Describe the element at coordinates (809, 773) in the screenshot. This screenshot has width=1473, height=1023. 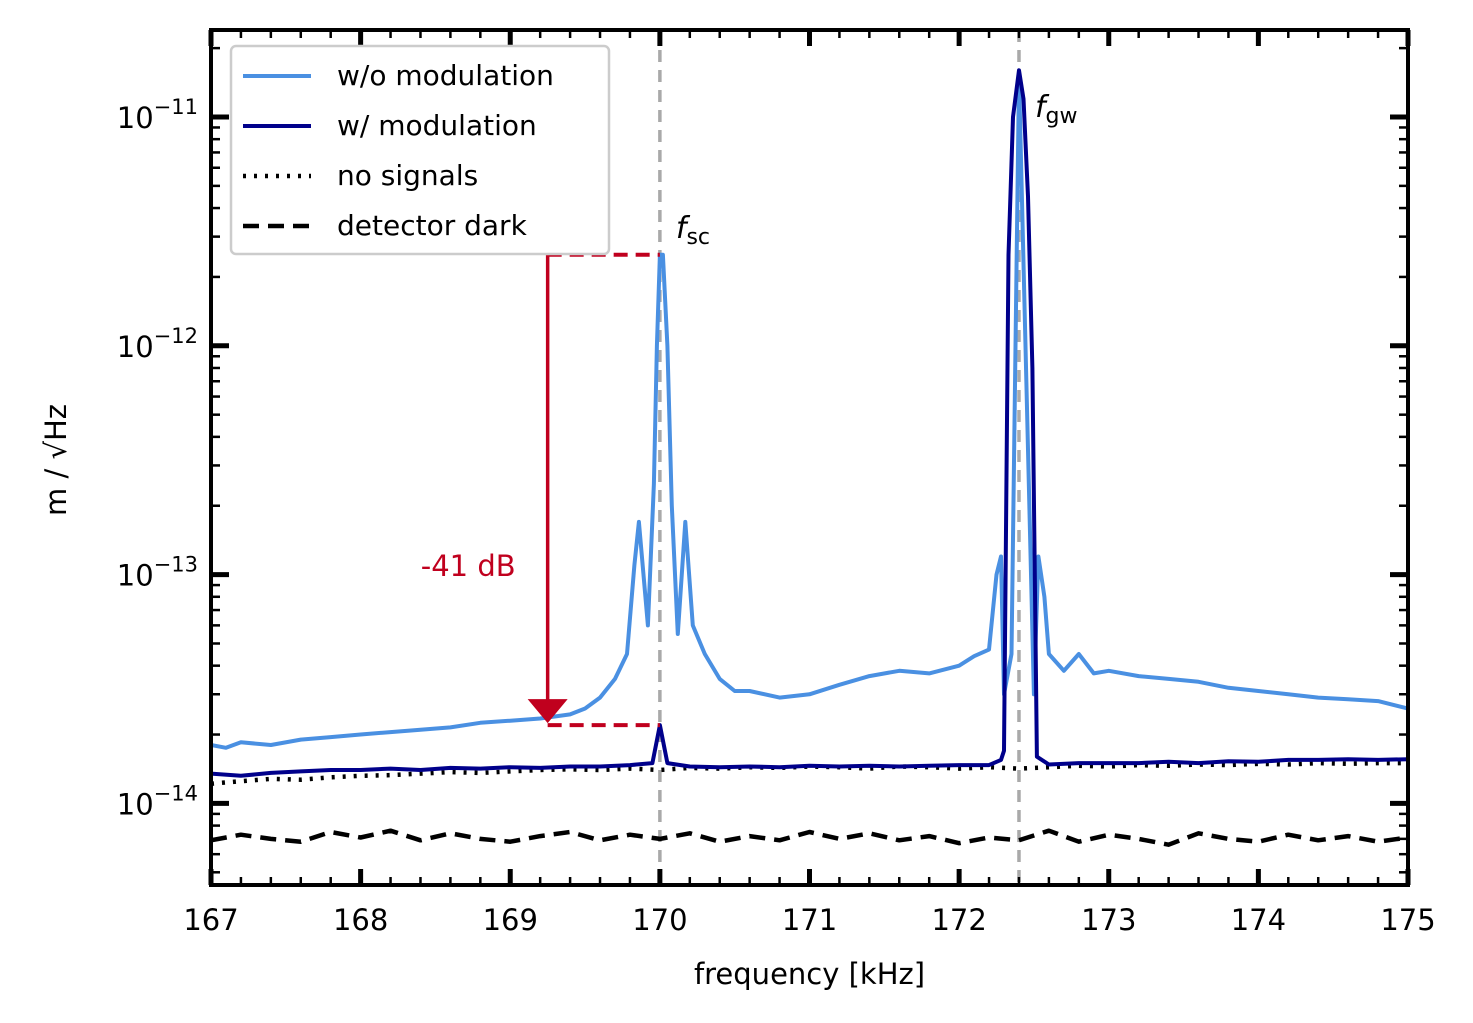
I see `series-line-no-signals` at that location.